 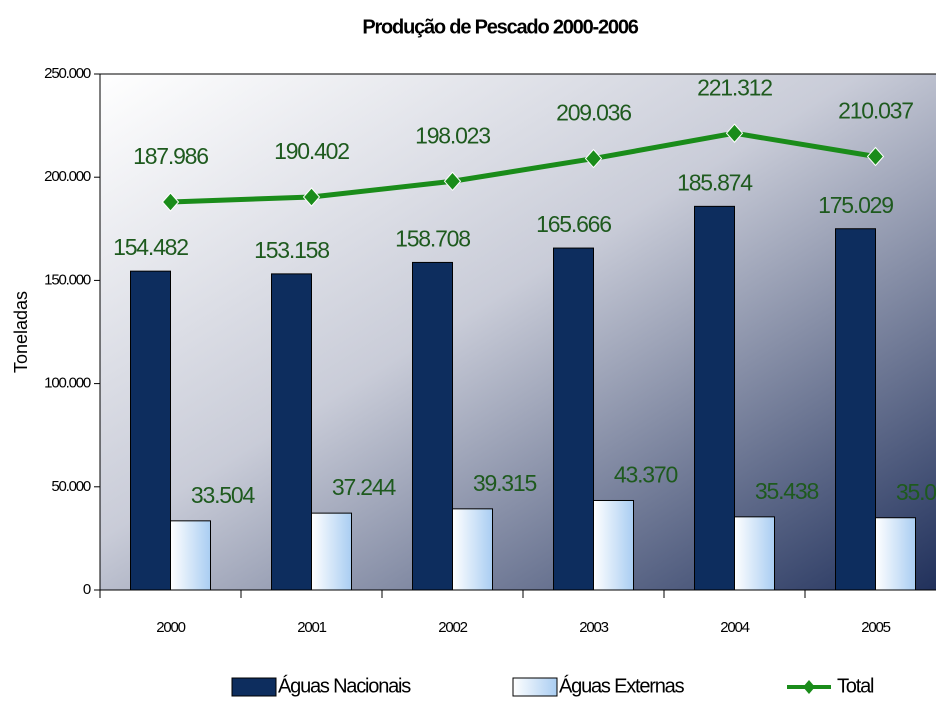 What do you see at coordinates (311, 151) in the screenshot?
I see `data-label: 190.402` at bounding box center [311, 151].